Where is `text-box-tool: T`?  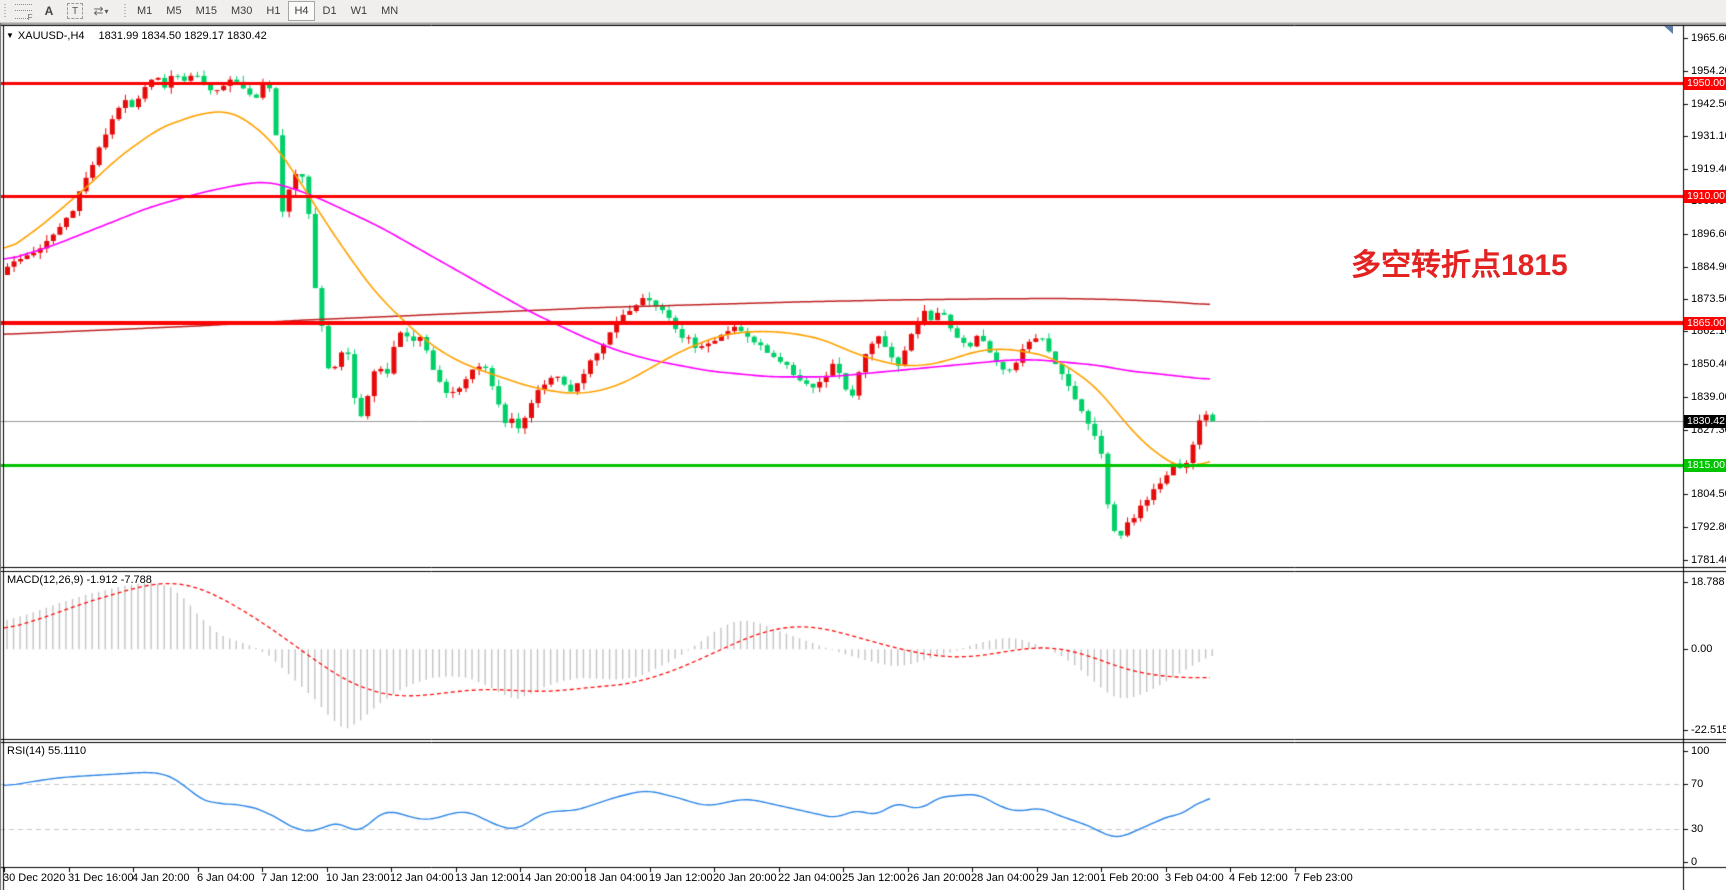 text-box-tool: T is located at coordinates (75, 11).